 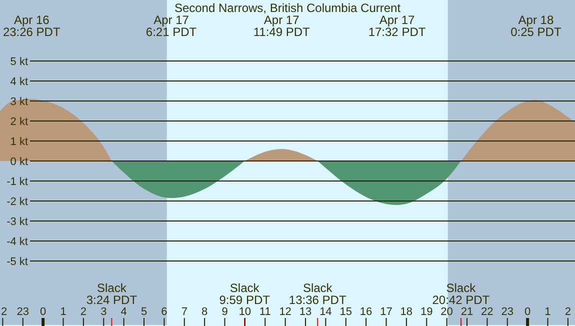 What do you see at coordinates (288, 8) in the screenshot?
I see `chart-title: Second Narrows, British Columbia Current` at bounding box center [288, 8].